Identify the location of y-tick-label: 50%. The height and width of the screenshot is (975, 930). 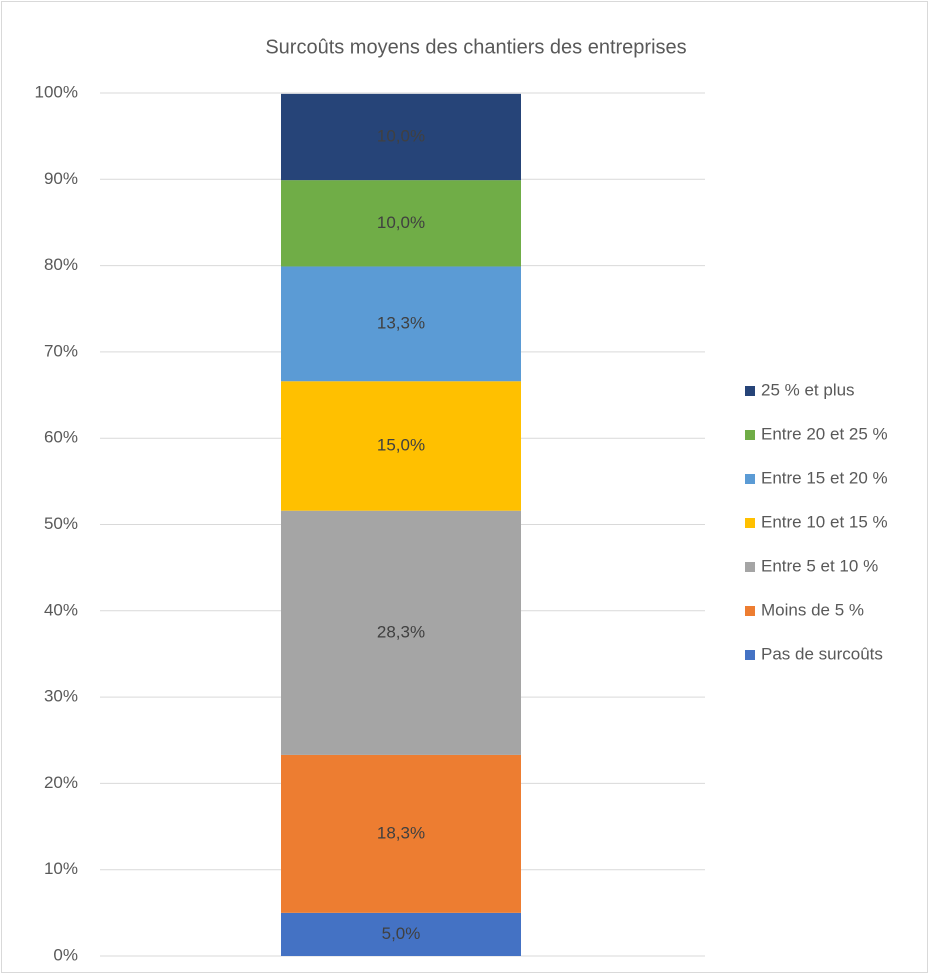
(61, 523).